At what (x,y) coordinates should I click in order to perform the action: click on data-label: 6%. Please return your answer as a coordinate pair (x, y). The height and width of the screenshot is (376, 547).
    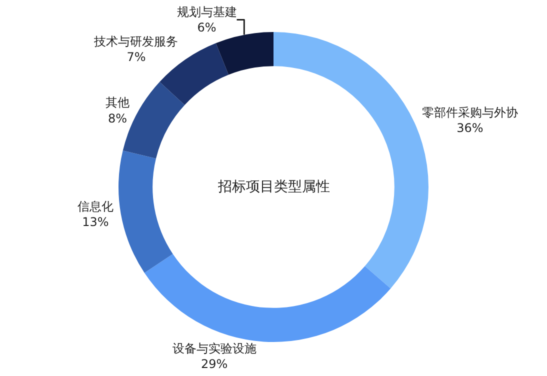
    Looking at the image, I should click on (206, 27).